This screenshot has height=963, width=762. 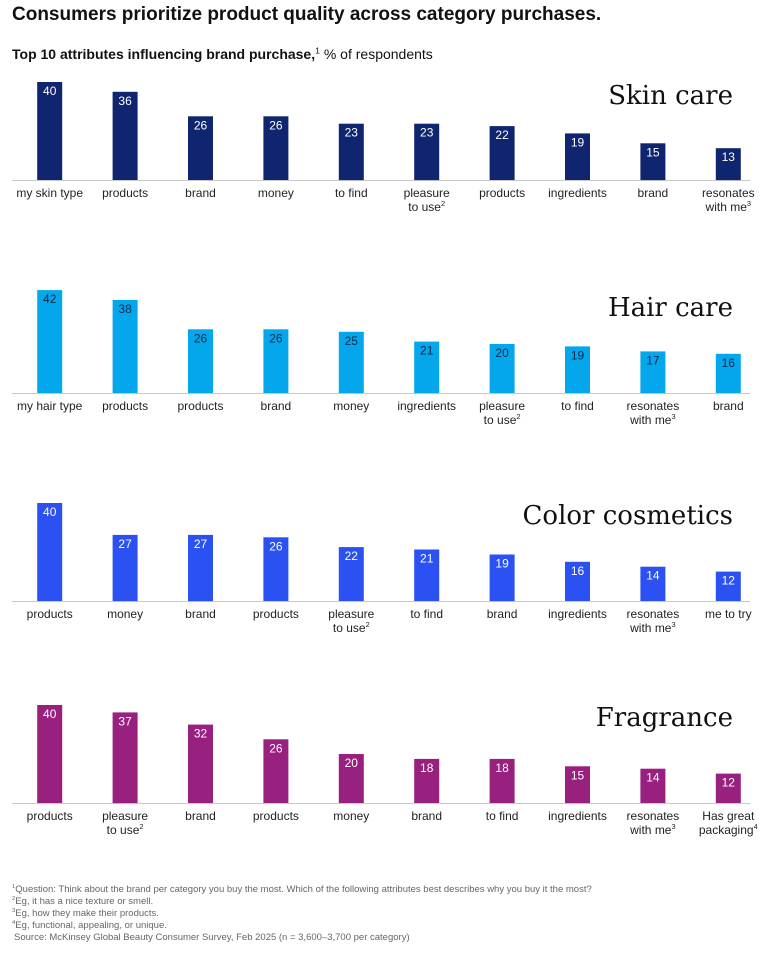 I want to click on bar-value-label: 17, so click(x=653, y=360).